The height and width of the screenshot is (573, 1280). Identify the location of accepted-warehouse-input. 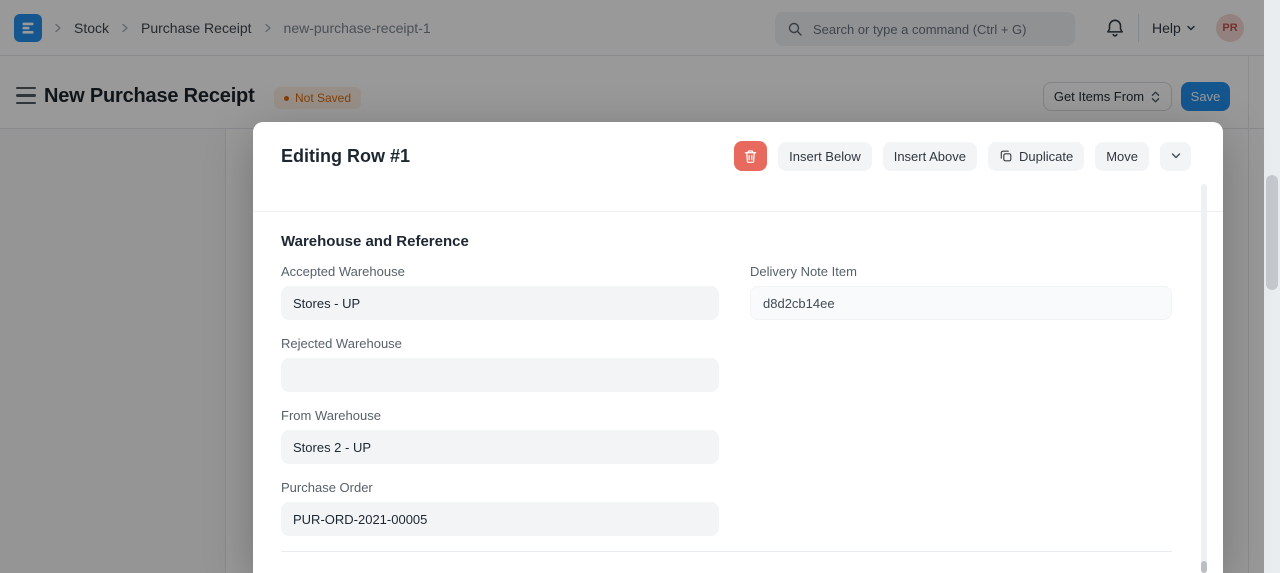
(500, 303).